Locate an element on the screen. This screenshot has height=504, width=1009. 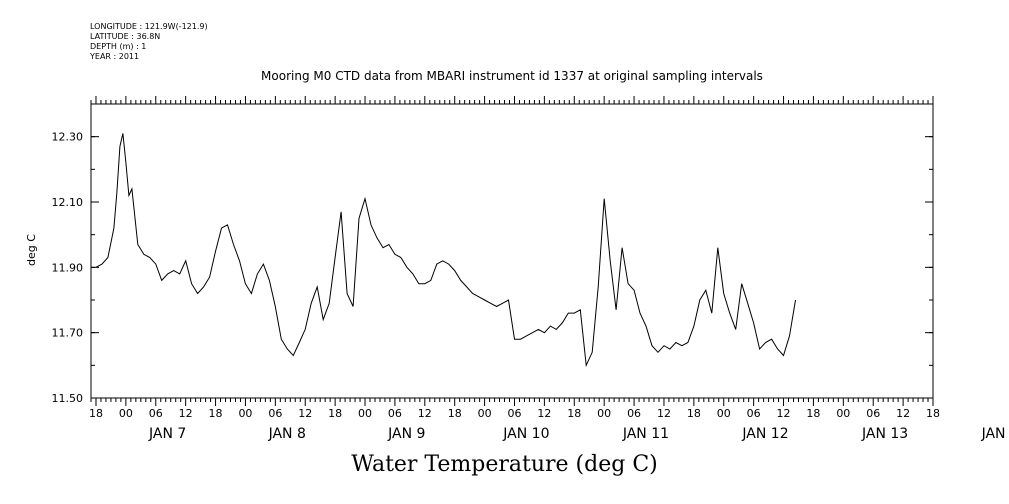
y-axis-label: deg C is located at coordinates (31, 250).